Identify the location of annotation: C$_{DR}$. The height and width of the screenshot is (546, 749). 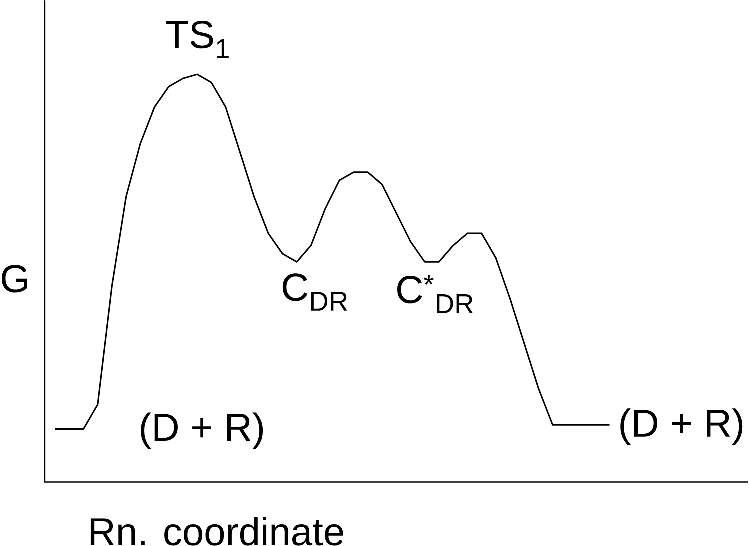
(315, 292).